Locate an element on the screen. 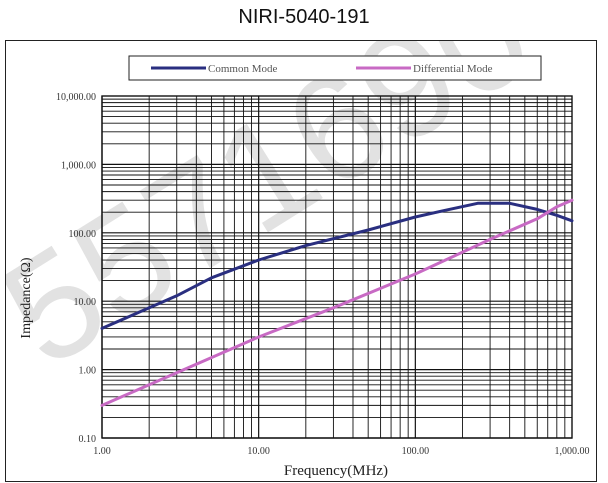 The width and height of the screenshot is (608, 483). legend: Common Mode Differential Mode is located at coordinates (335, 68).